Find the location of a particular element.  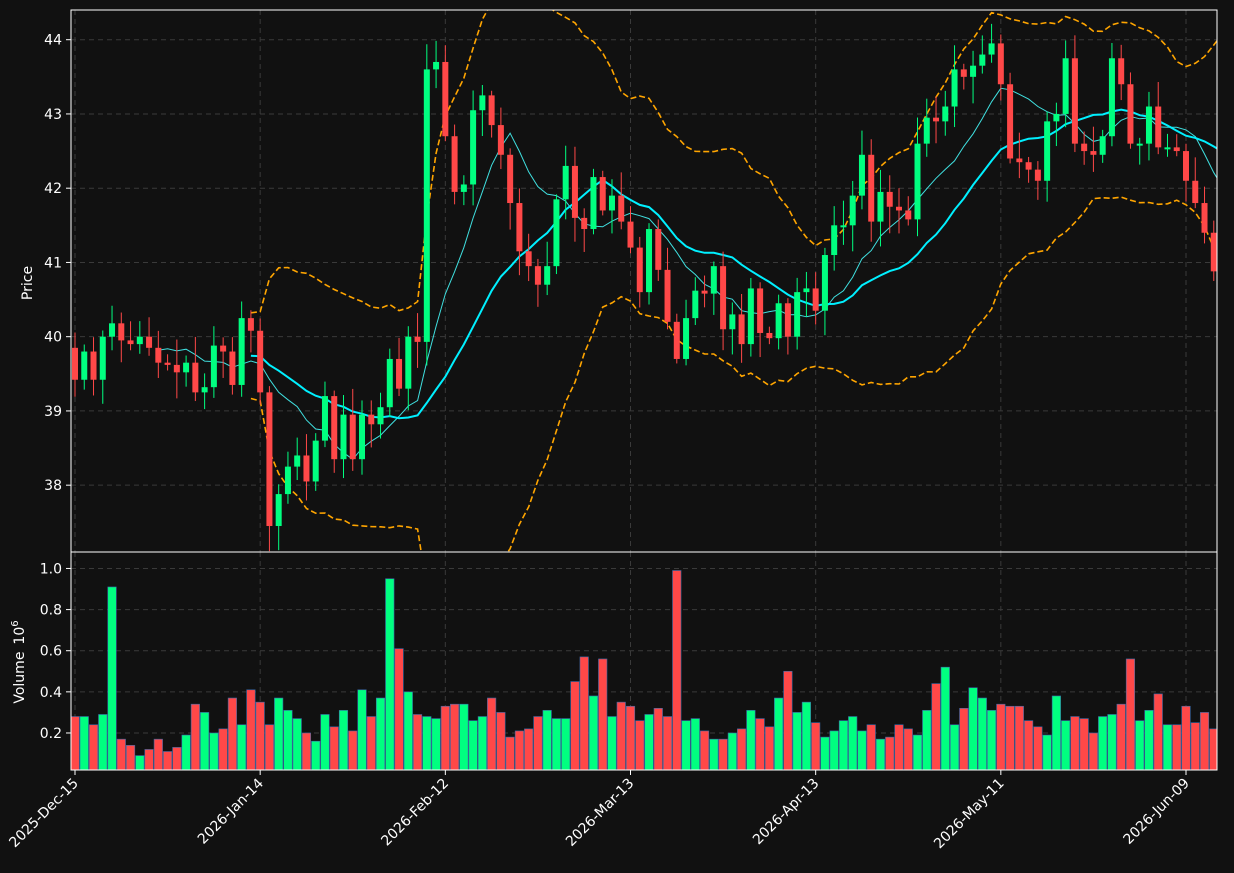

volume-axis-label-power: 6 is located at coordinates (15, 623).